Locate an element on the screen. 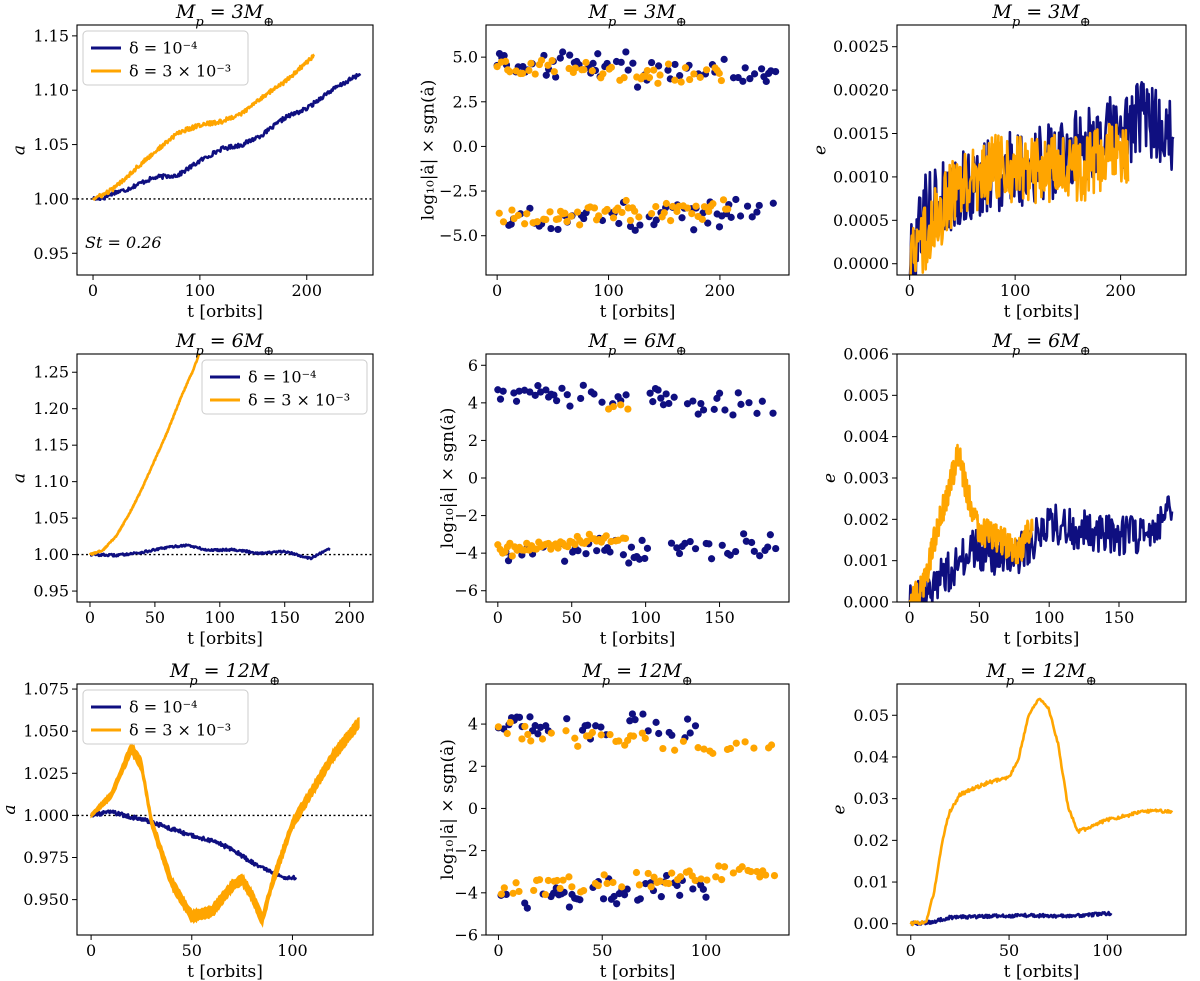 The width and height of the screenshot is (1200, 981). y-tick-label: 0.00 is located at coordinates (871, 923).